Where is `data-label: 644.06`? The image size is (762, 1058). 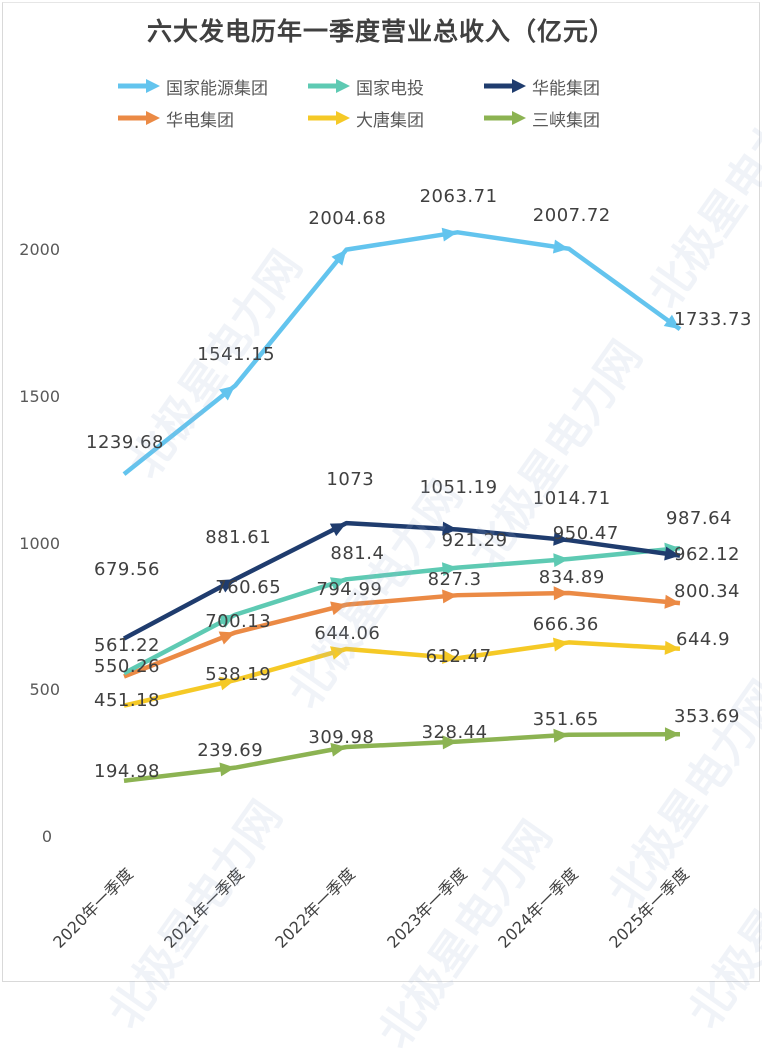 data-label: 644.06 is located at coordinates (347, 633).